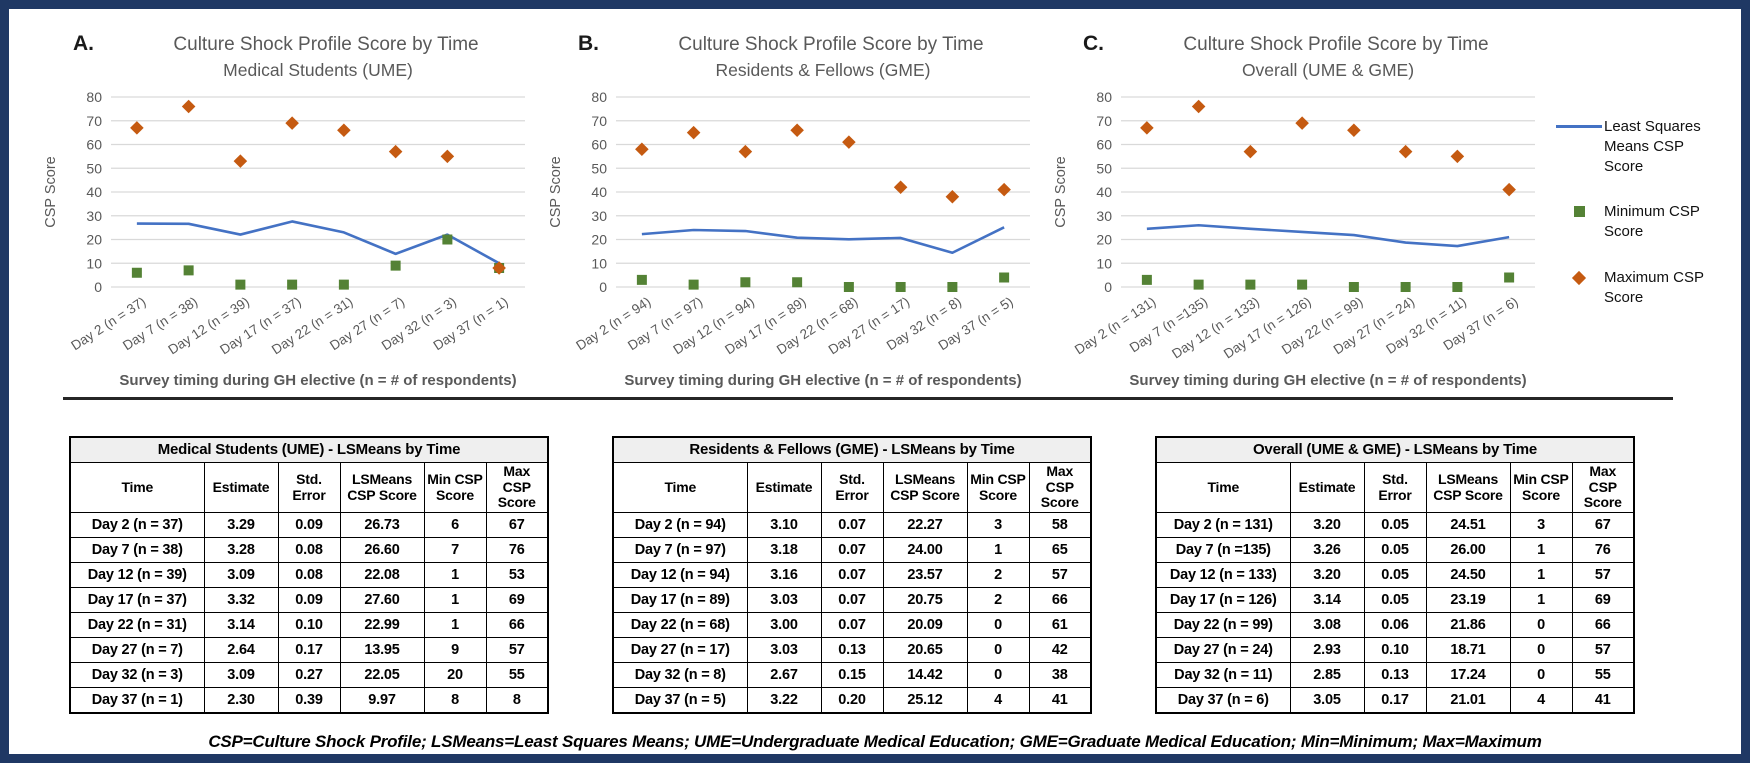  I want to click on y-tick-label: 70, so click(599, 121).